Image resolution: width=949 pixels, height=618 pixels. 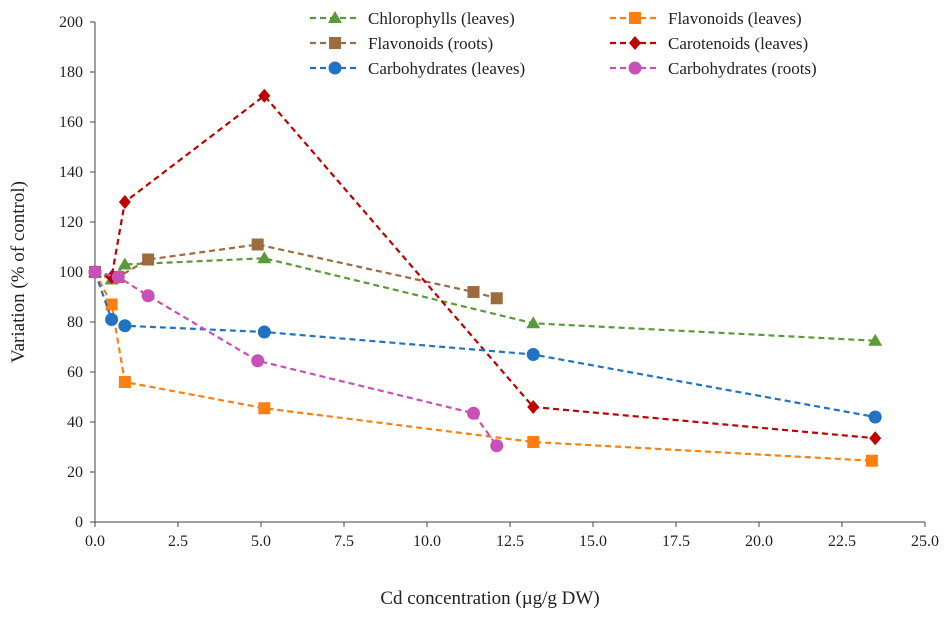 What do you see at coordinates (71, 222) in the screenshot?
I see `y-tick-label: 120` at bounding box center [71, 222].